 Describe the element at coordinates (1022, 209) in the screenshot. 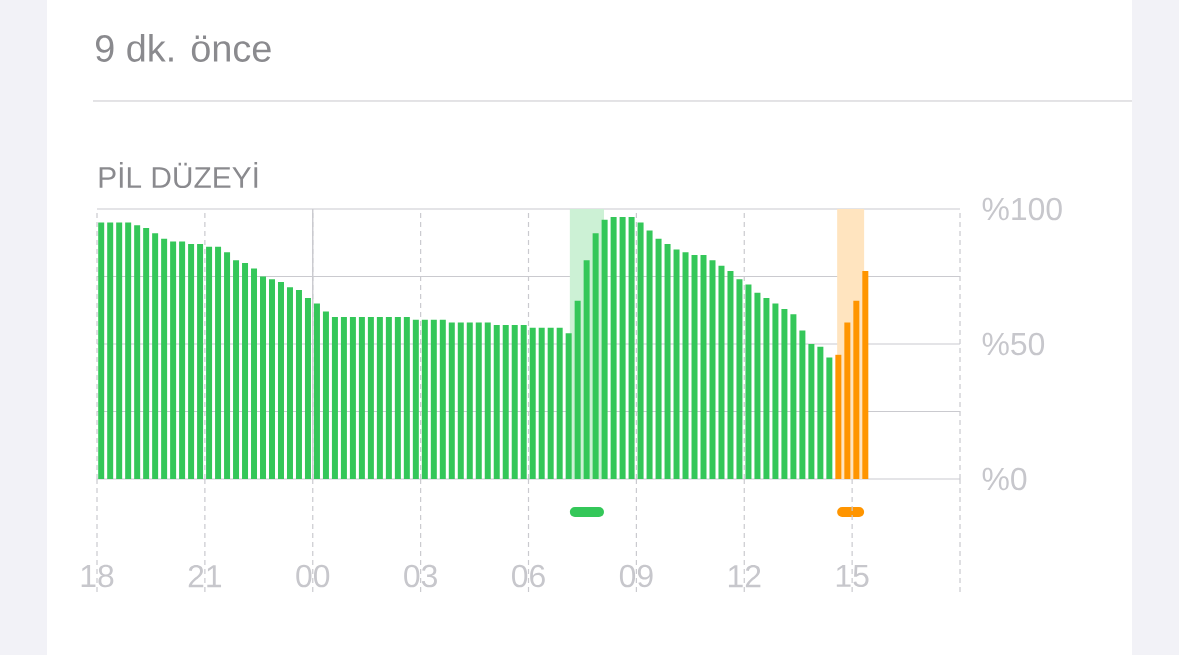

I see `y-tick-label: %100` at that location.